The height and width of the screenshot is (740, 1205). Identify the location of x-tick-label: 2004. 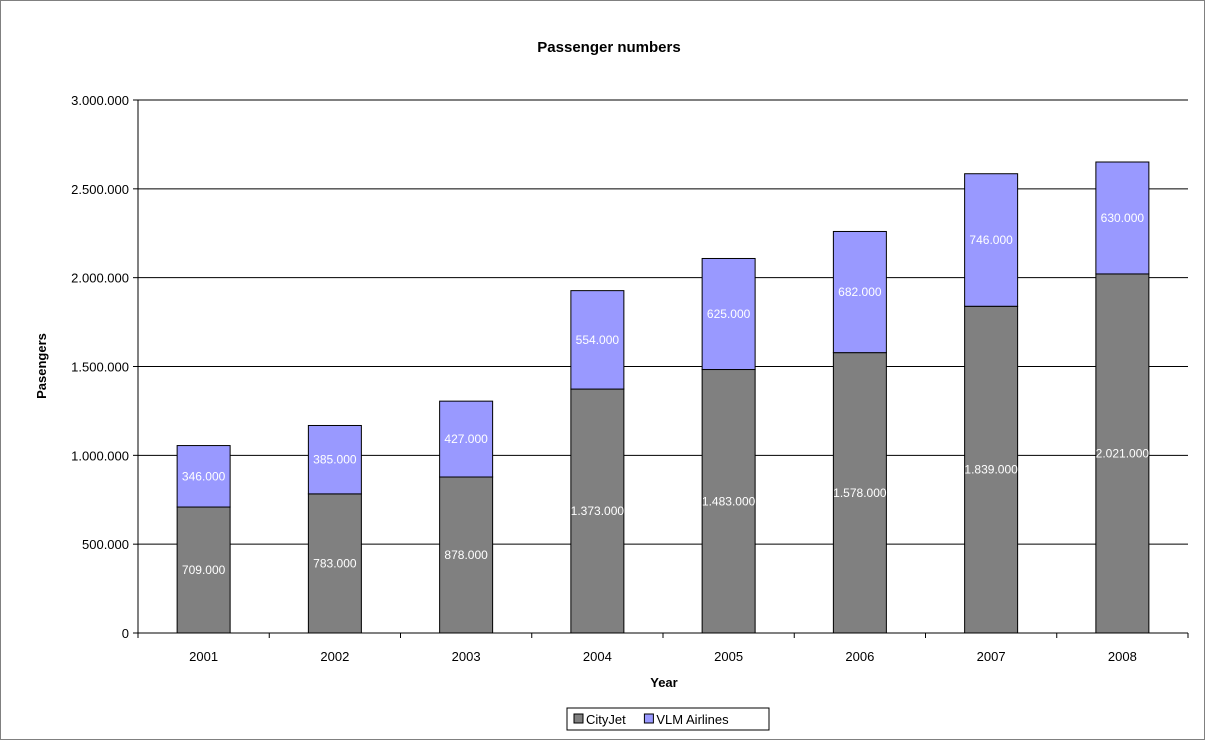
(597, 656).